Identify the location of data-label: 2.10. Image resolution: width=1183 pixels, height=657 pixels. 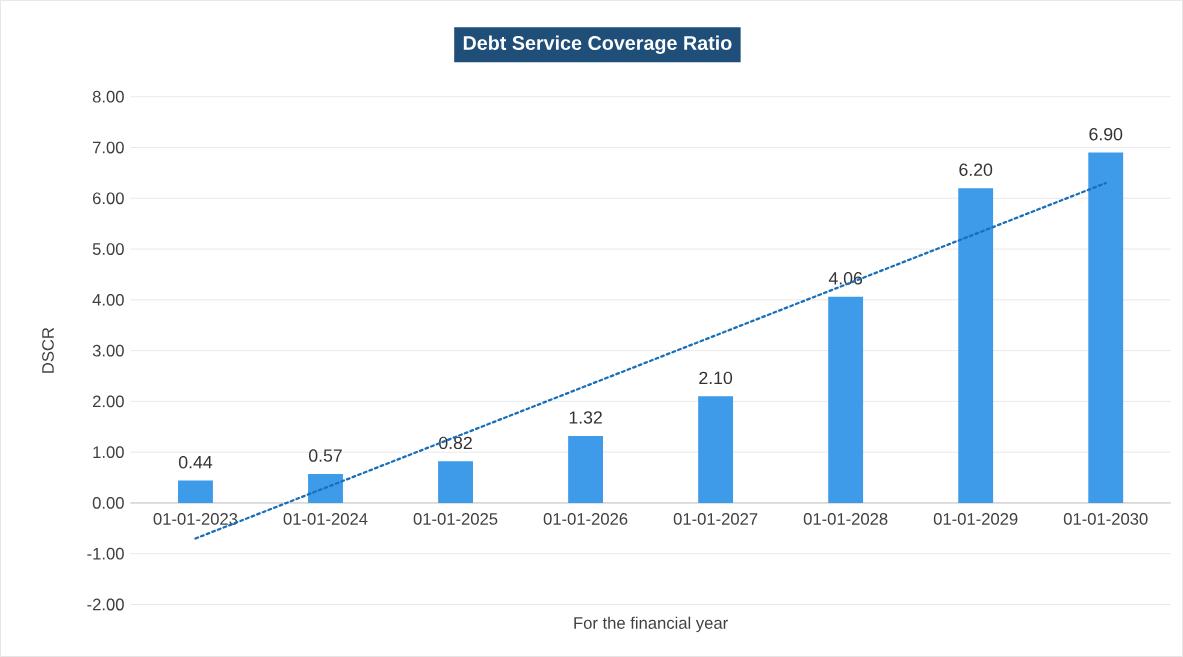
(716, 378).